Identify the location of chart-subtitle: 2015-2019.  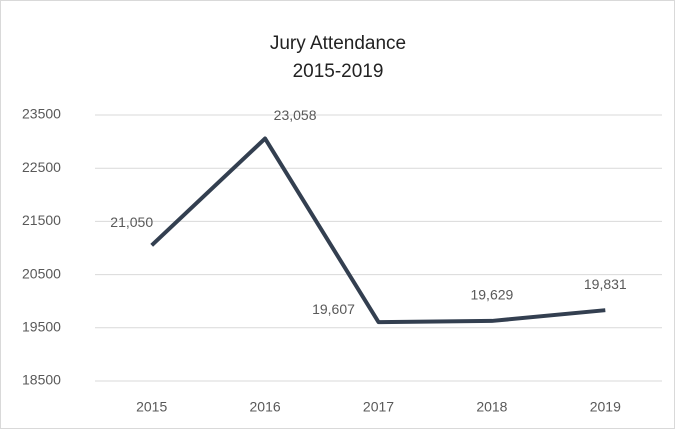
(338, 71).